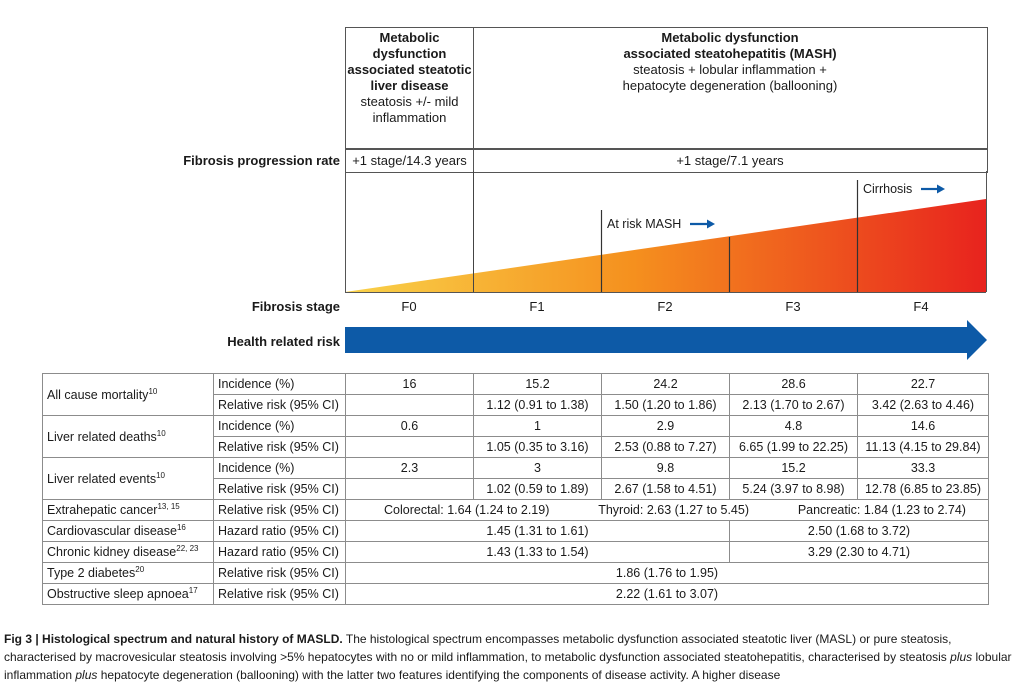 This screenshot has height=687, width=1024. Describe the element at coordinates (730, 85) in the screenshot. I see `mash-subtitle-line2: hepatocyte degeneration (ballooning)` at that location.